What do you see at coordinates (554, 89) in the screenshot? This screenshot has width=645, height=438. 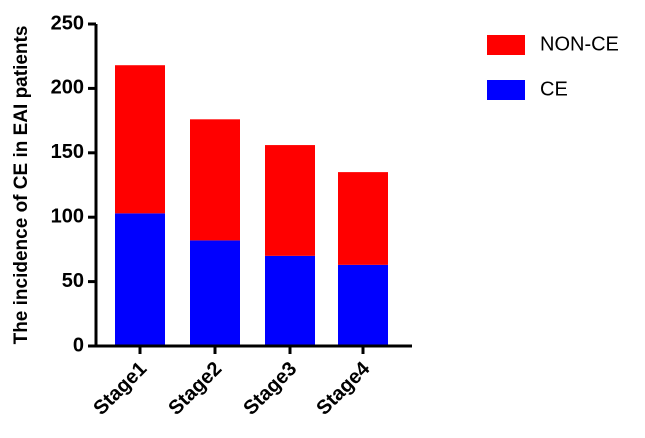 I see `legend-label: CE` at bounding box center [554, 89].